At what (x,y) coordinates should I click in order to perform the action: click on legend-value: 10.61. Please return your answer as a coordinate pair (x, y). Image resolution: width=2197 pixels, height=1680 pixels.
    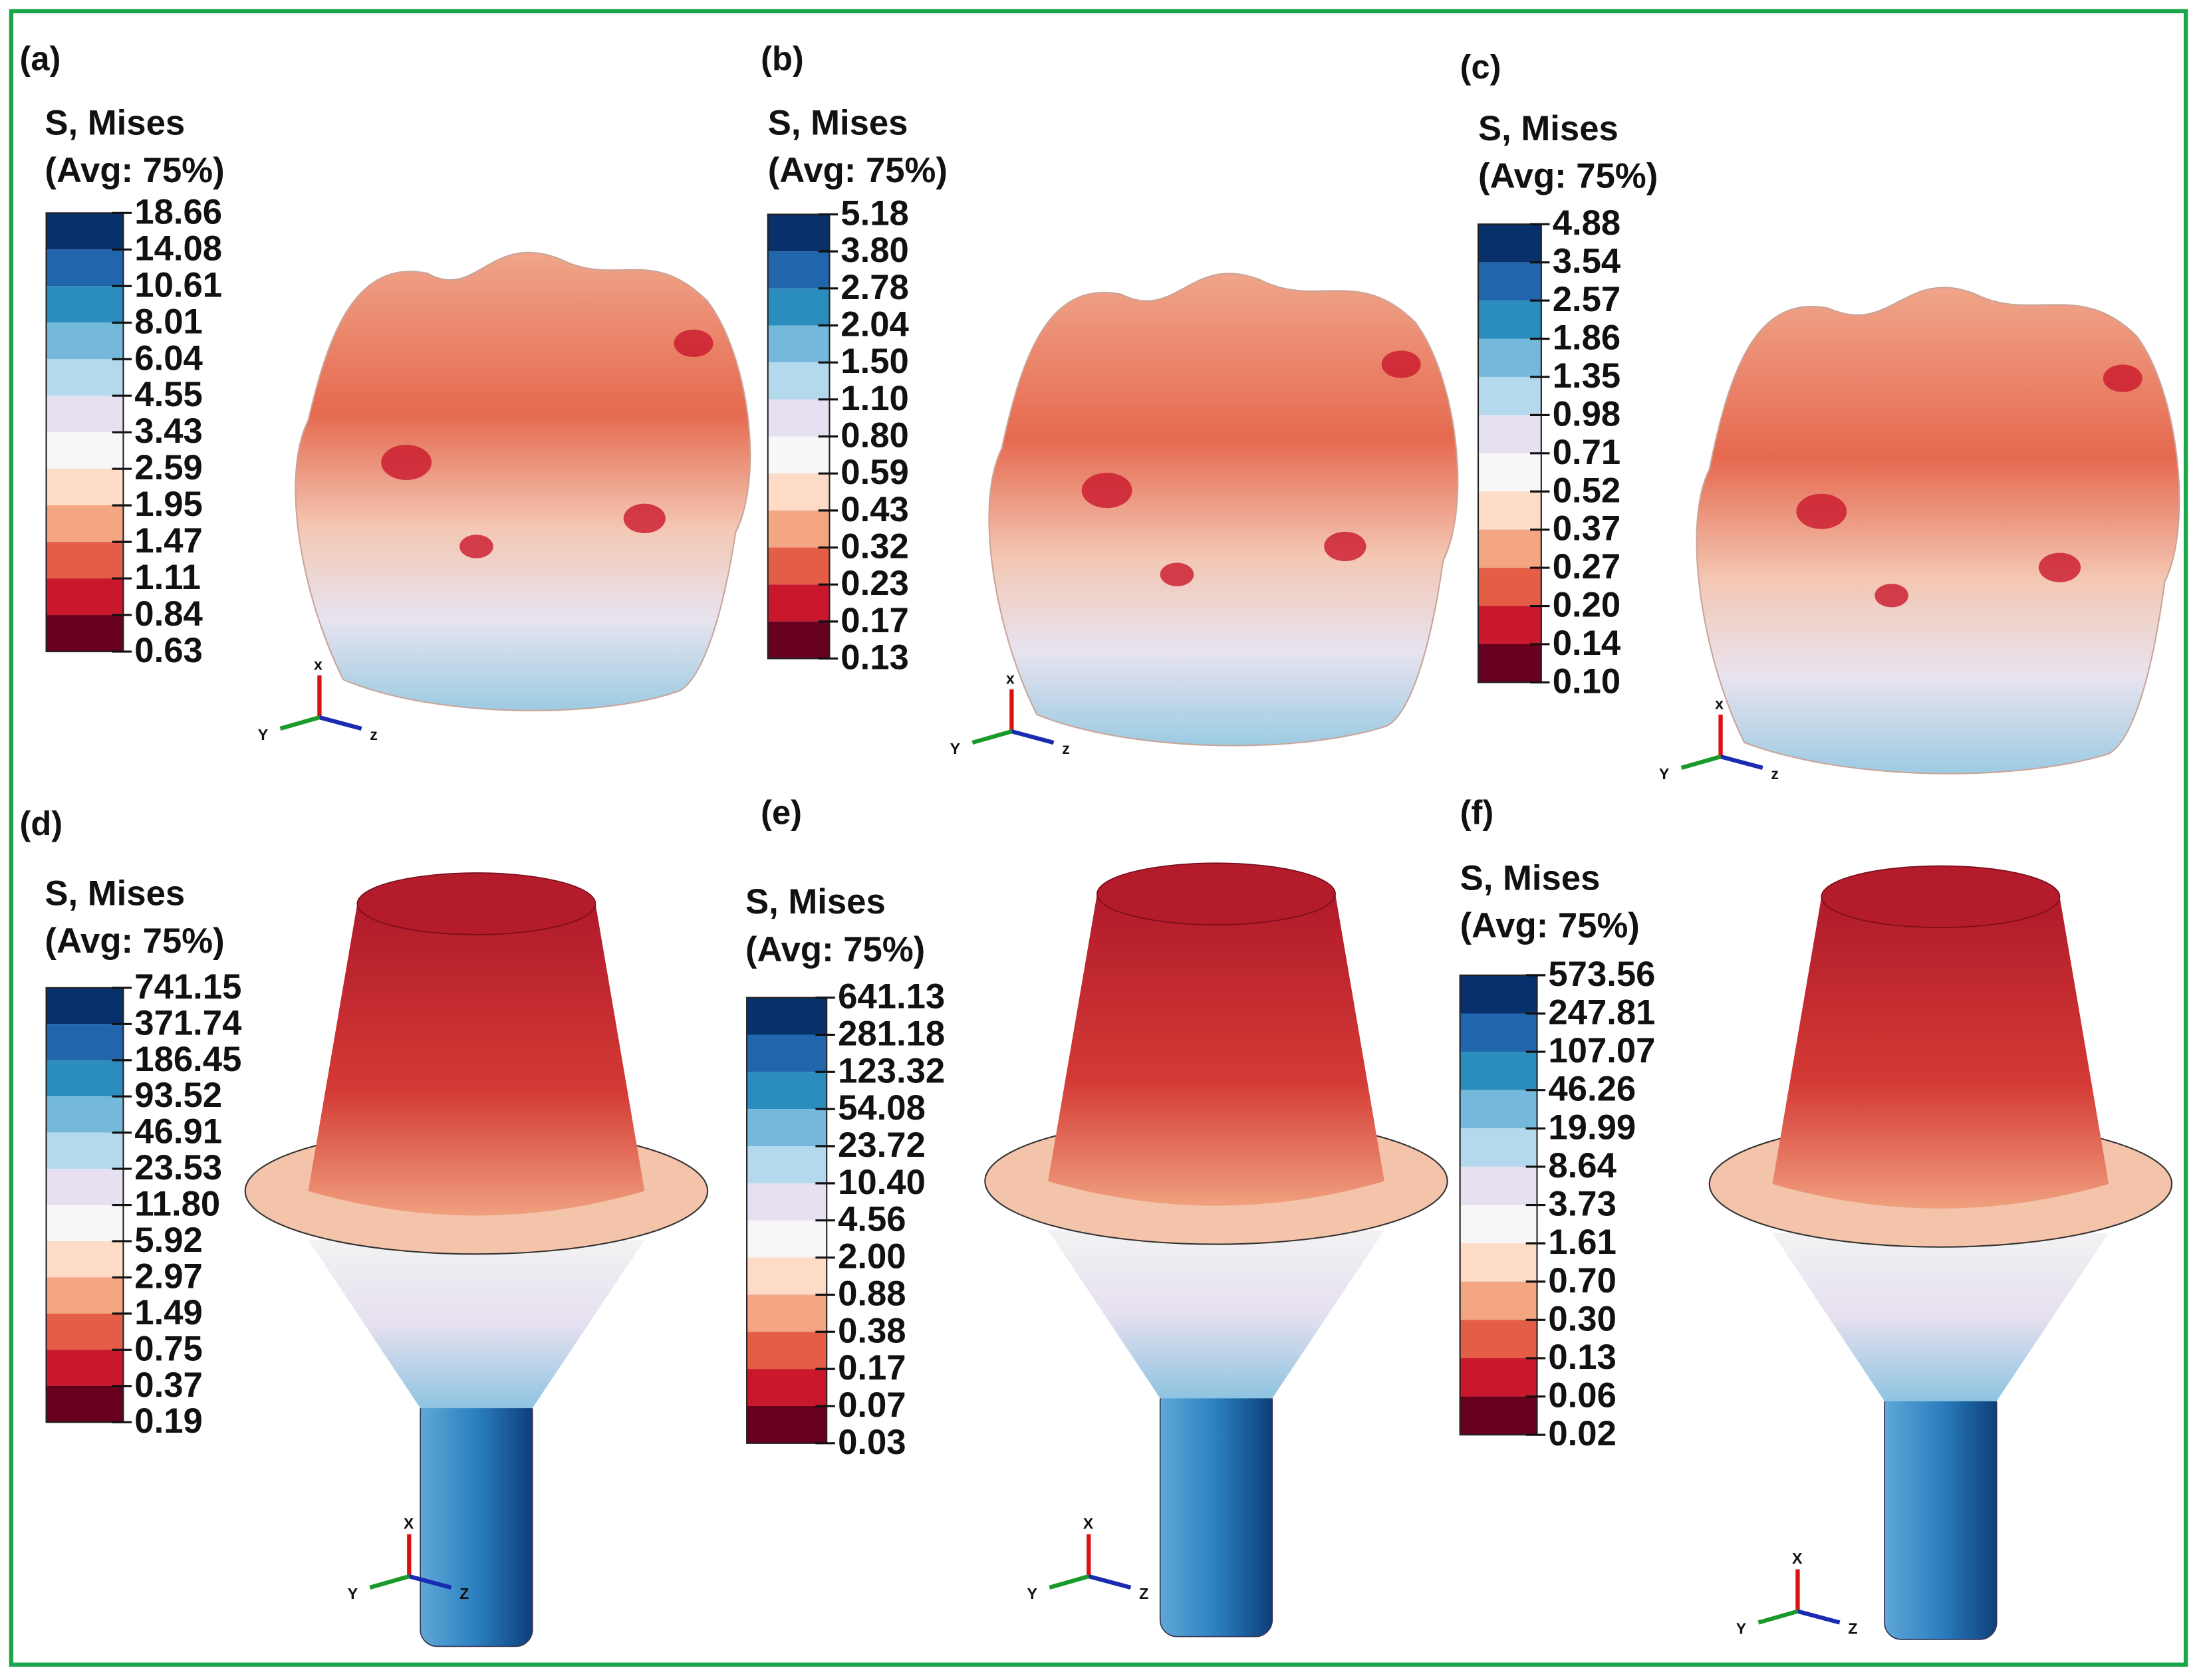
    Looking at the image, I should click on (178, 284).